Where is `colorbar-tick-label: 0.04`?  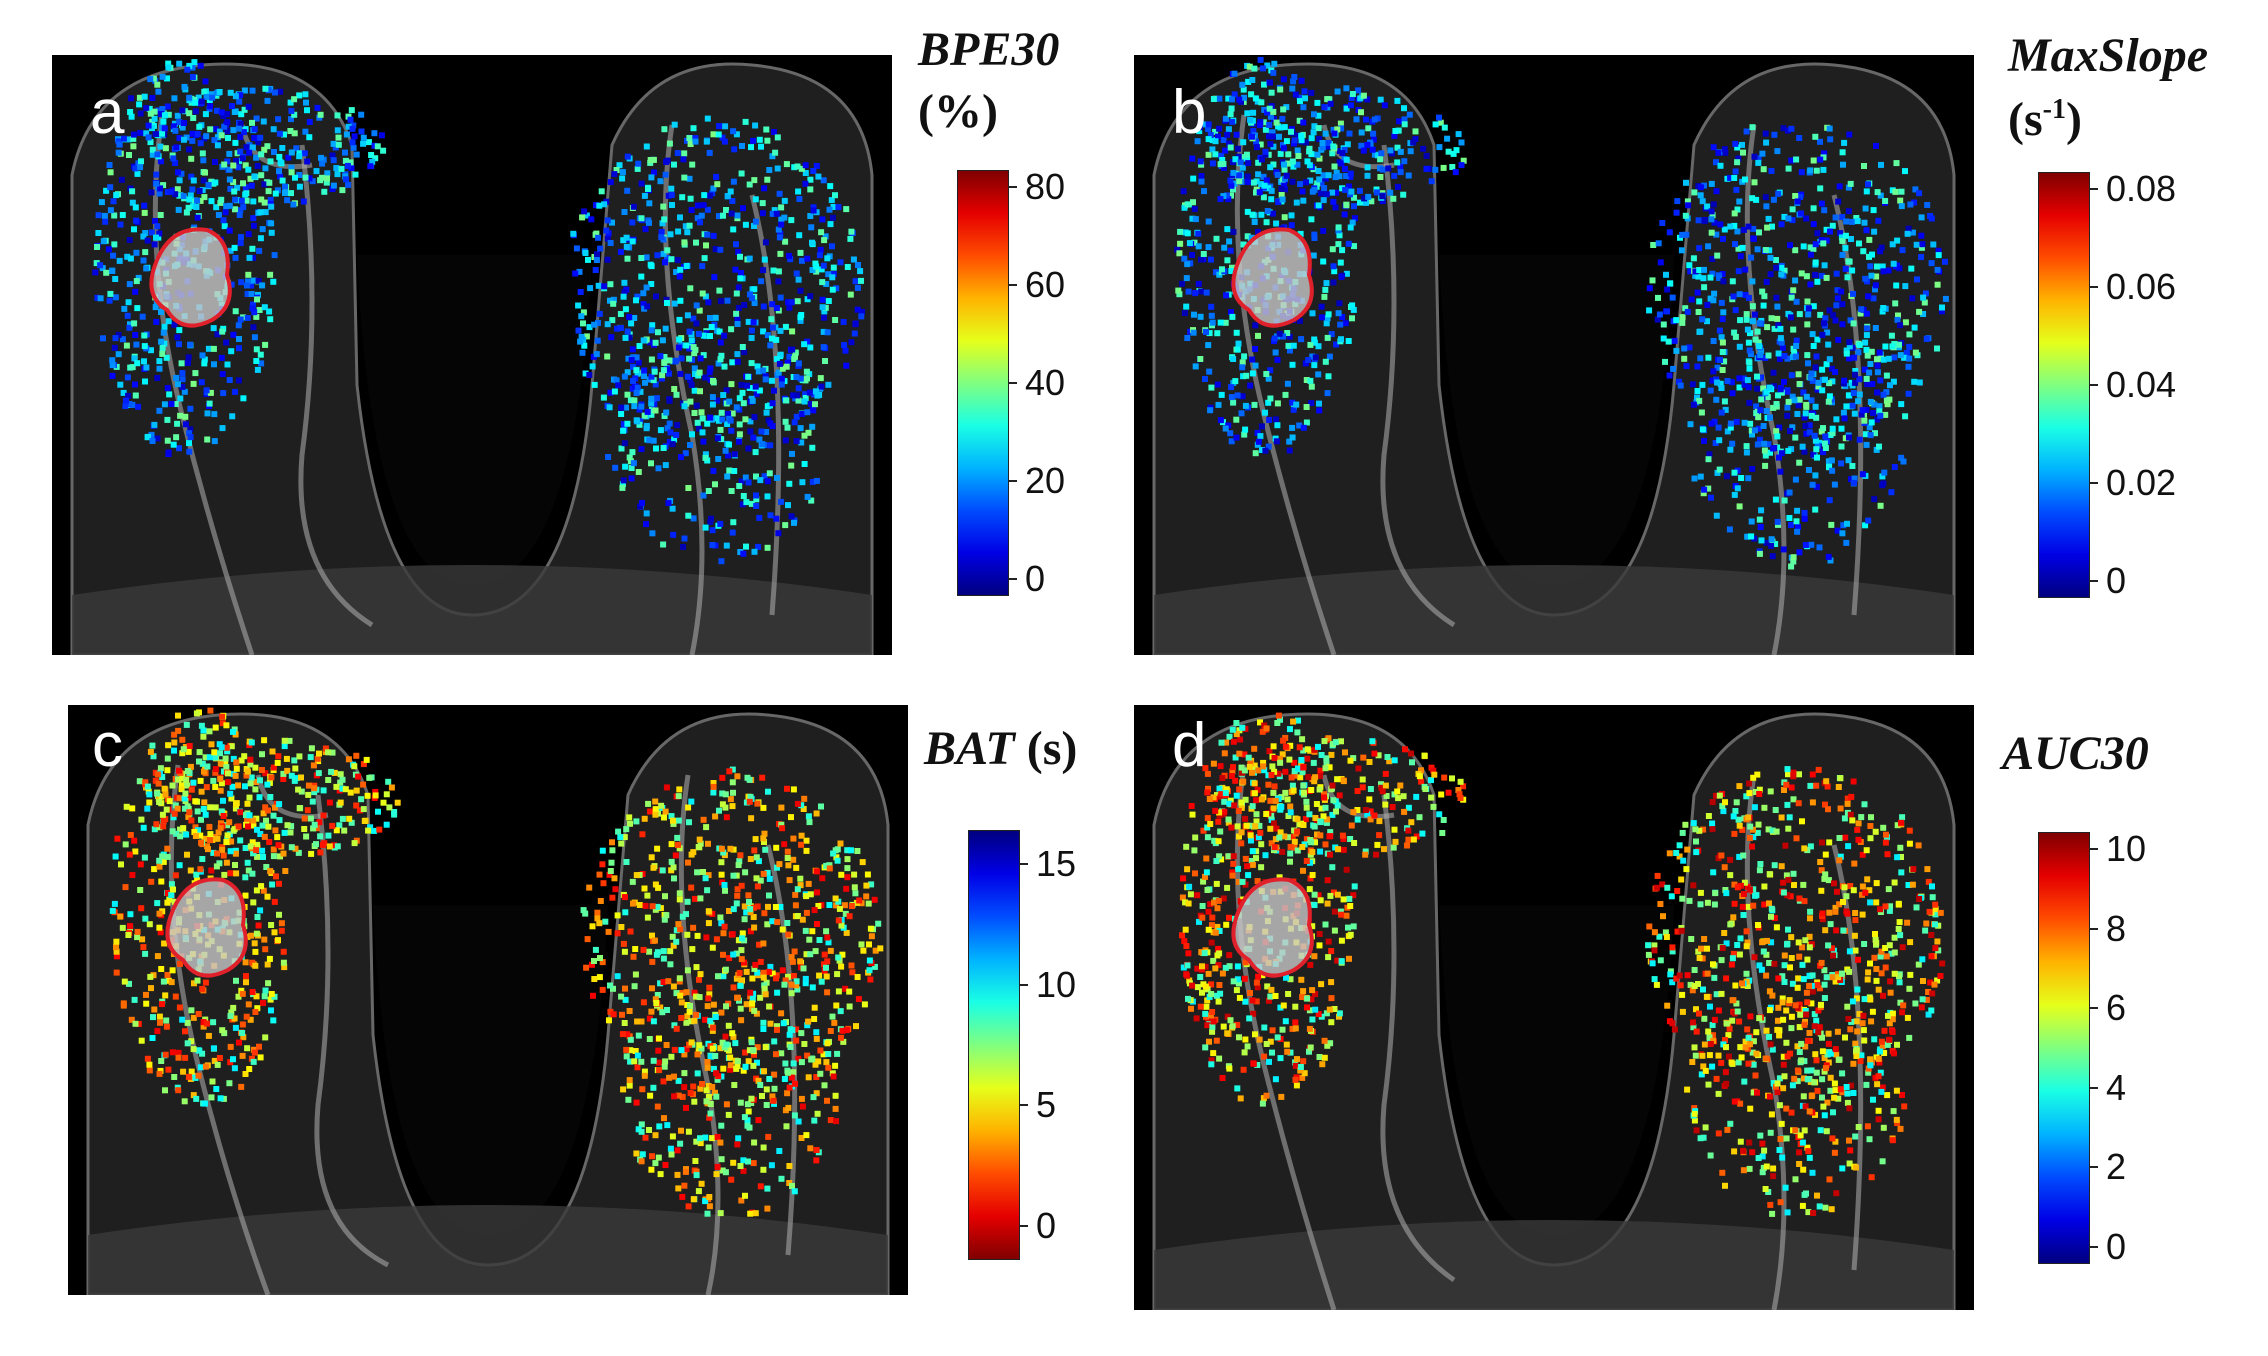
colorbar-tick-label: 0.04 is located at coordinates (2141, 384).